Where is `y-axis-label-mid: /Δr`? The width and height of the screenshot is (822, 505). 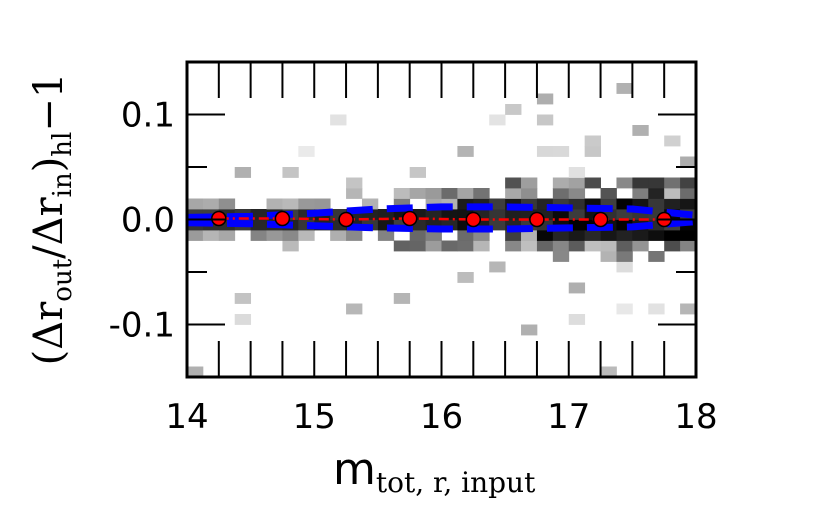 y-axis-label-mid: /Δr is located at coordinates (49, 227).